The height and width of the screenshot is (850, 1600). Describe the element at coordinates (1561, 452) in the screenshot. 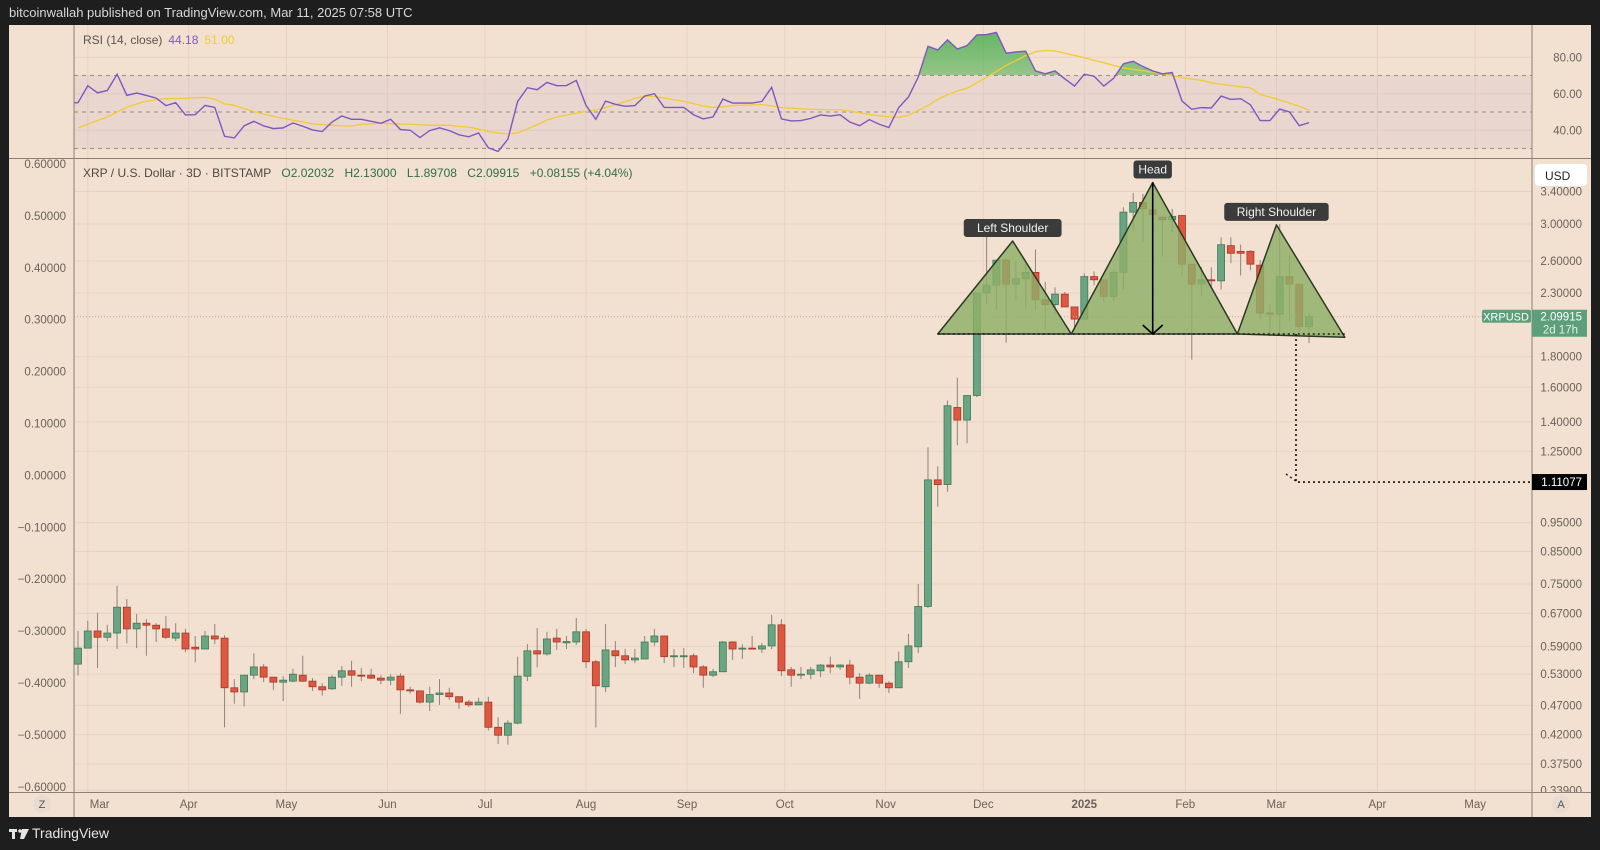

I see `price-tick-label: 1.25000` at that location.